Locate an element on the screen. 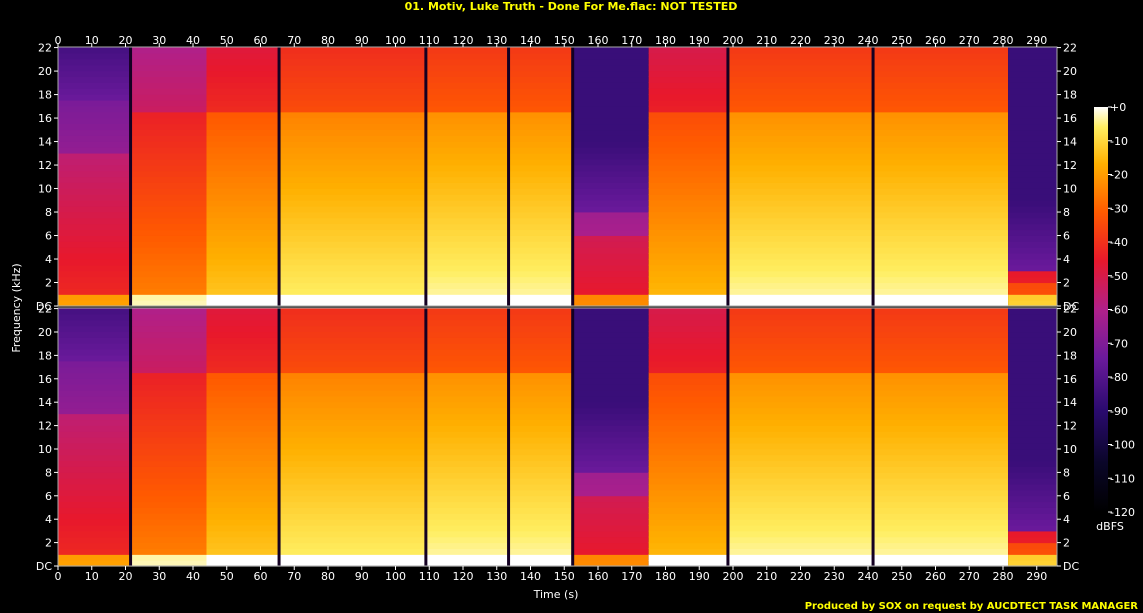  colorbar-tick-label: -20 is located at coordinates (1119, 175).